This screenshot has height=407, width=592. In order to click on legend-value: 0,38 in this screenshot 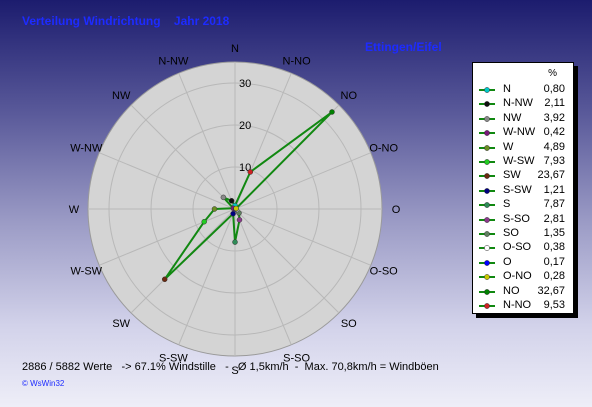, I will do `click(554, 247)`.